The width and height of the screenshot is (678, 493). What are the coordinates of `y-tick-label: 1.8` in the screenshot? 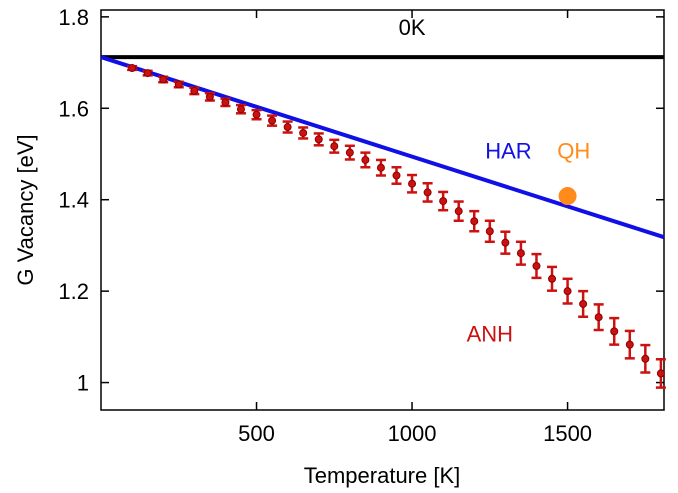 It's located at (73, 17).